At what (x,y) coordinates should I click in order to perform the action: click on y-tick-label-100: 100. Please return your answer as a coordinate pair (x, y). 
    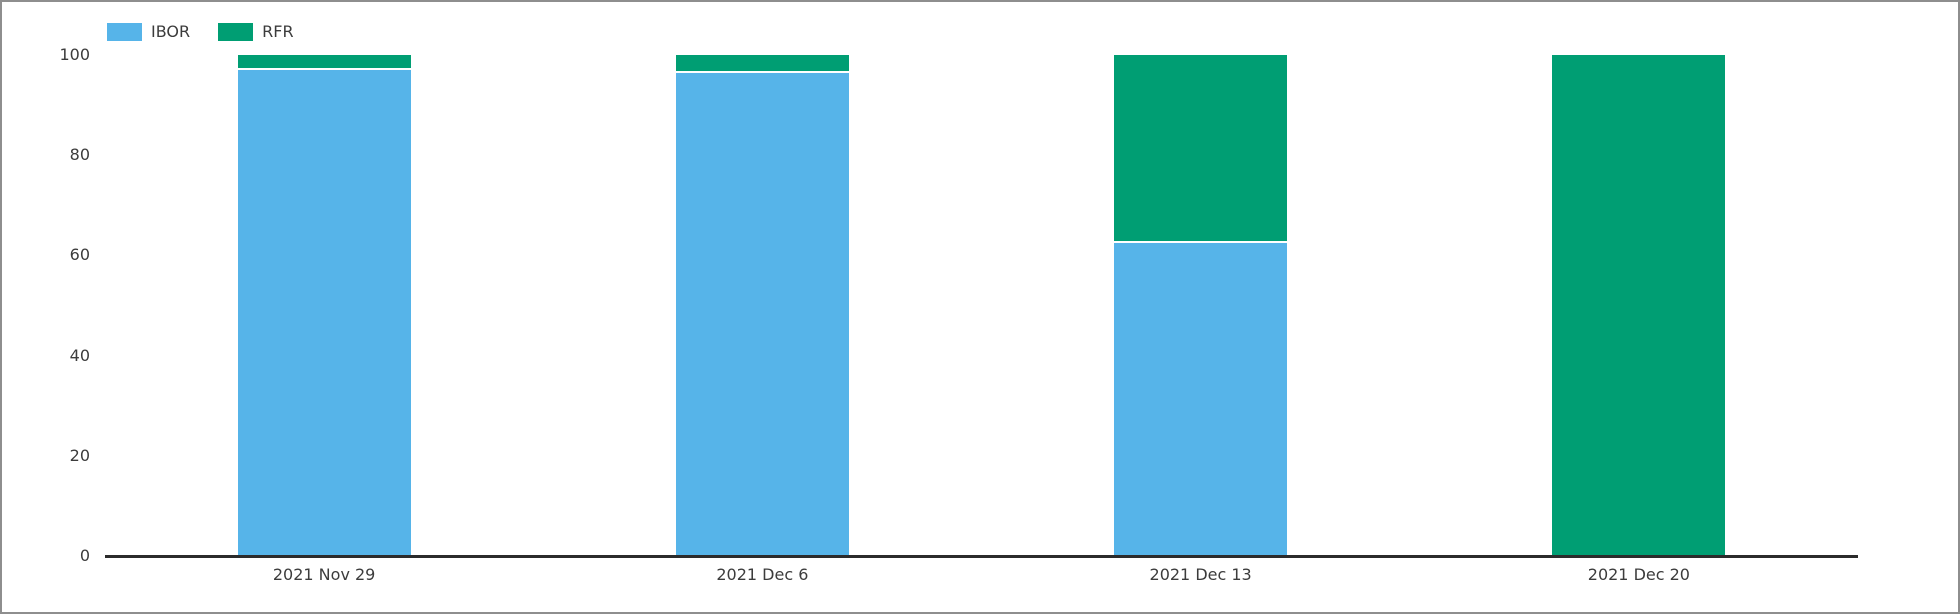
    Looking at the image, I should click on (74, 54).